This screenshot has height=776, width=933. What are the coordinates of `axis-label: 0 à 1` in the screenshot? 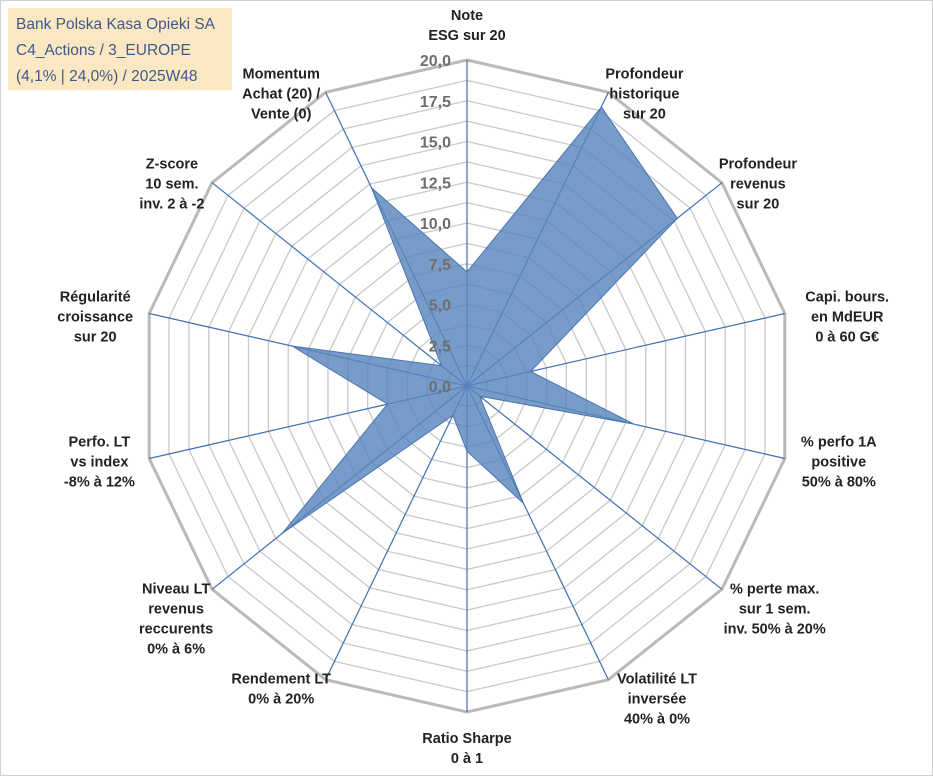 It's located at (467, 759).